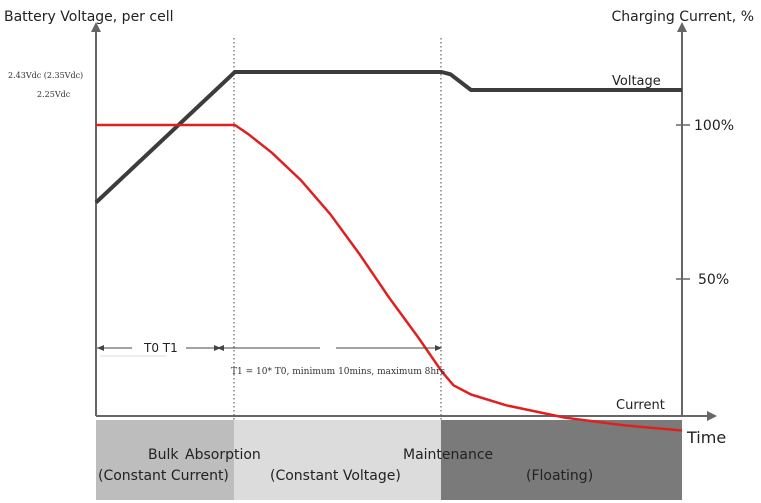 The height and width of the screenshot is (503, 761). What do you see at coordinates (45, 75) in the screenshot?
I see `voltage-level-label-high: 2.43Vdc (2.35Vdc)` at bounding box center [45, 75].